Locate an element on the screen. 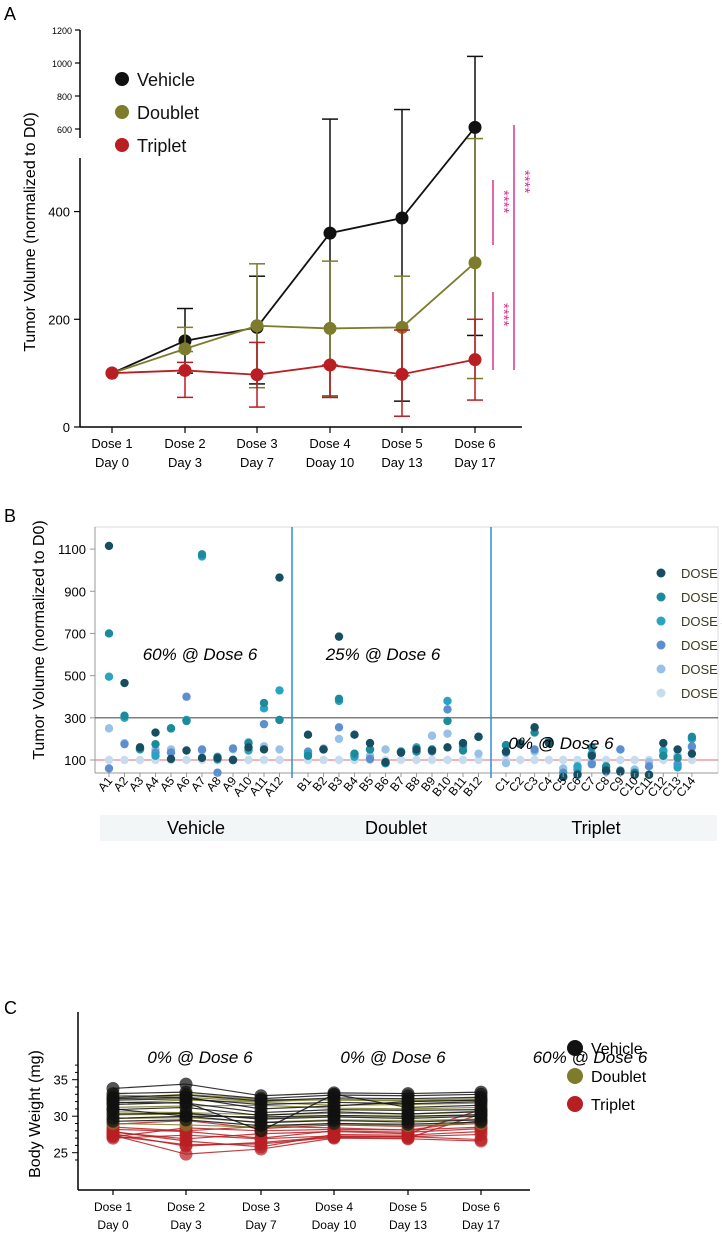 The width and height of the screenshot is (722, 1236). panel-a-y-ticks: 0 200 400 600 800 1000 1200 is located at coordinates (64, 230).